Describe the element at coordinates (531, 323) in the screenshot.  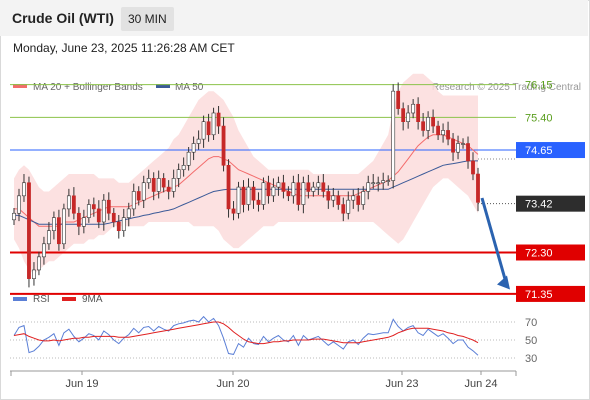
I see `rsi-tick-70: 70` at that location.